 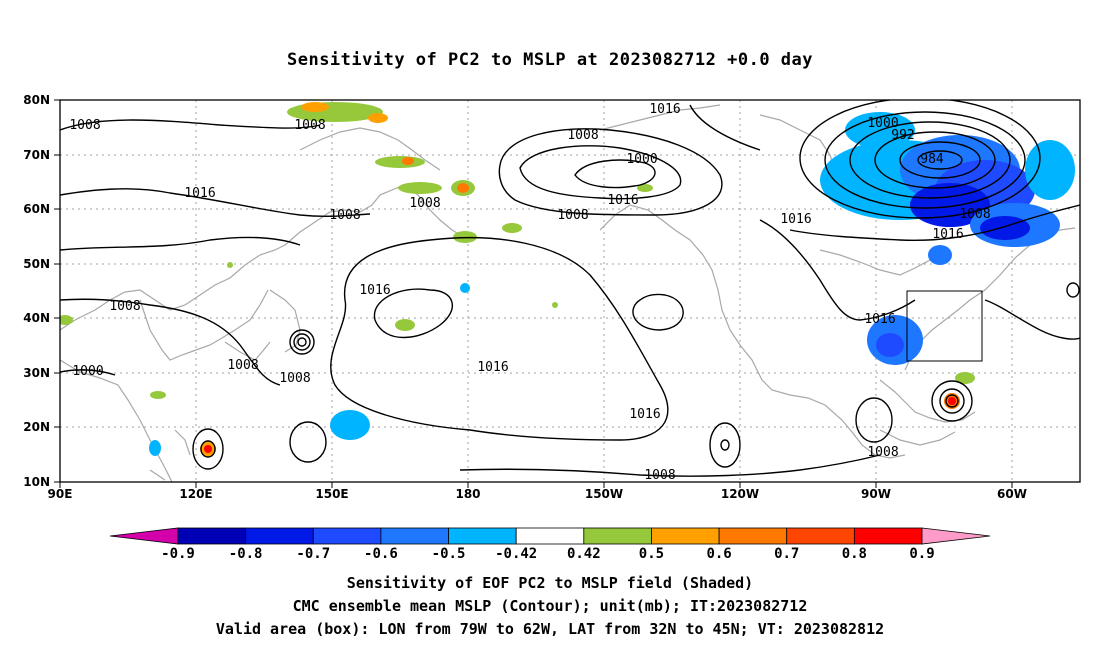 I want to click on colorbar-min-triangle, so click(x=144, y=536).